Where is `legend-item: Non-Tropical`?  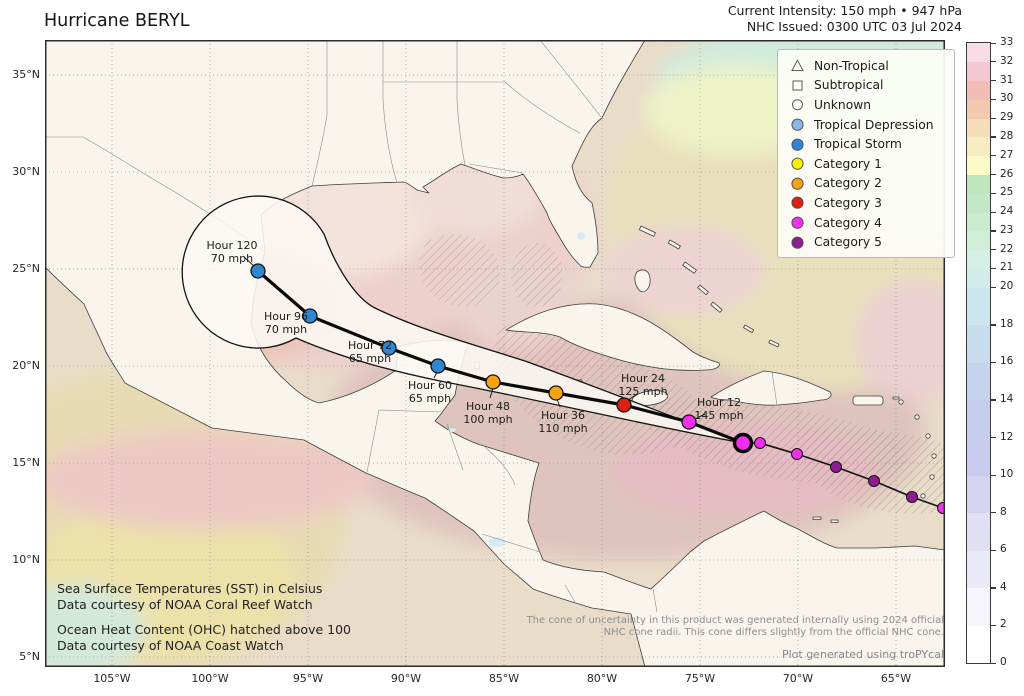 legend-item: Non-Tropical is located at coordinates (866, 66).